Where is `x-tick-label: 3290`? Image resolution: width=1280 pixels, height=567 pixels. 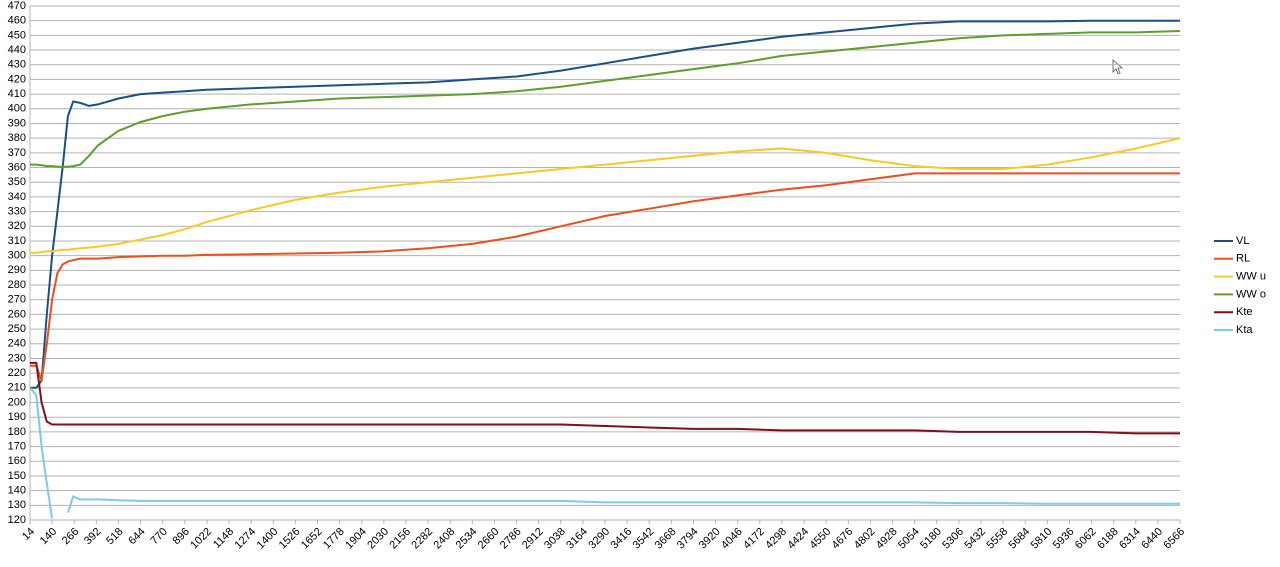
x-tick-label: 3290 is located at coordinates (599, 539).